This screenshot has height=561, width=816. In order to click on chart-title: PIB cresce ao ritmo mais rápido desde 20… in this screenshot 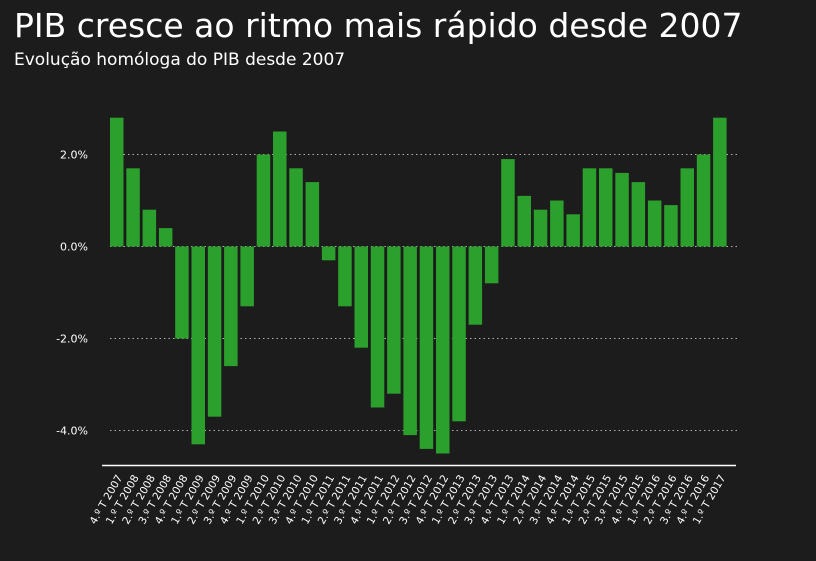, I will do `click(378, 25)`.